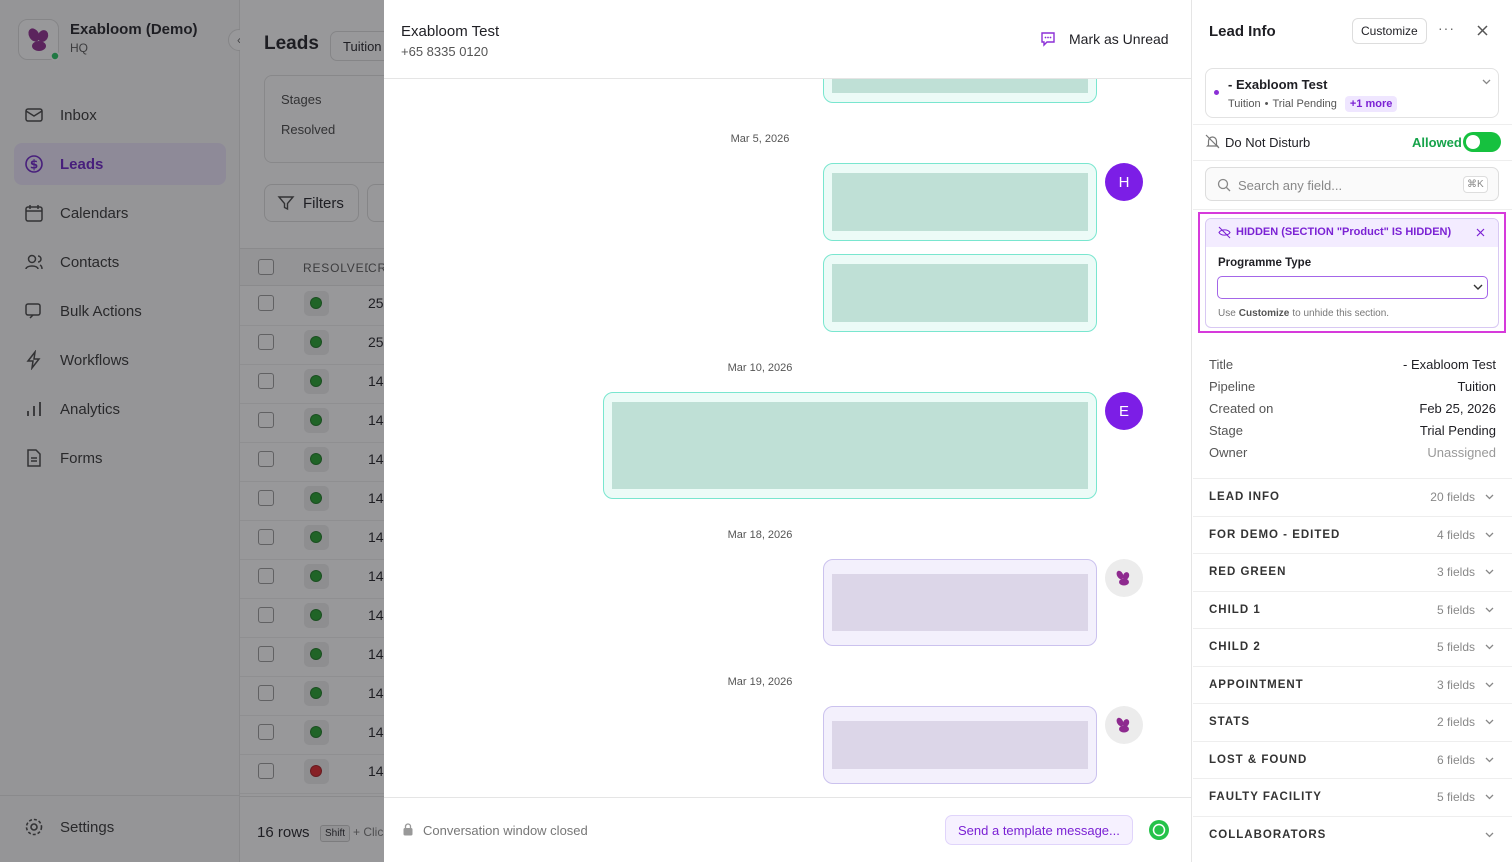 The width and height of the screenshot is (1512, 862). I want to click on section-name: LOST & FOUND, so click(1258, 759).